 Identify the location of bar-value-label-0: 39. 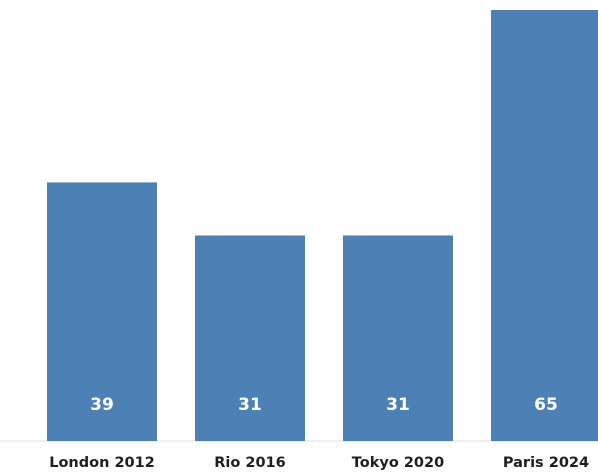
(102, 405).